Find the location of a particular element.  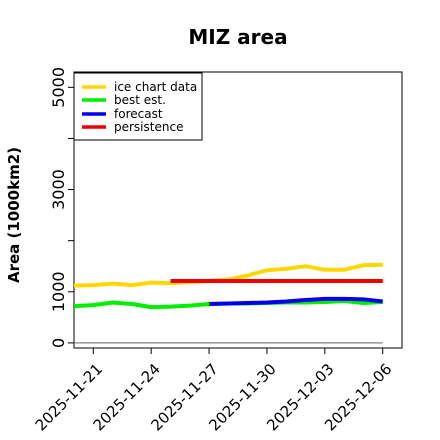

legend-entry-ice-chart-data: ice chart data is located at coordinates (139, 87).